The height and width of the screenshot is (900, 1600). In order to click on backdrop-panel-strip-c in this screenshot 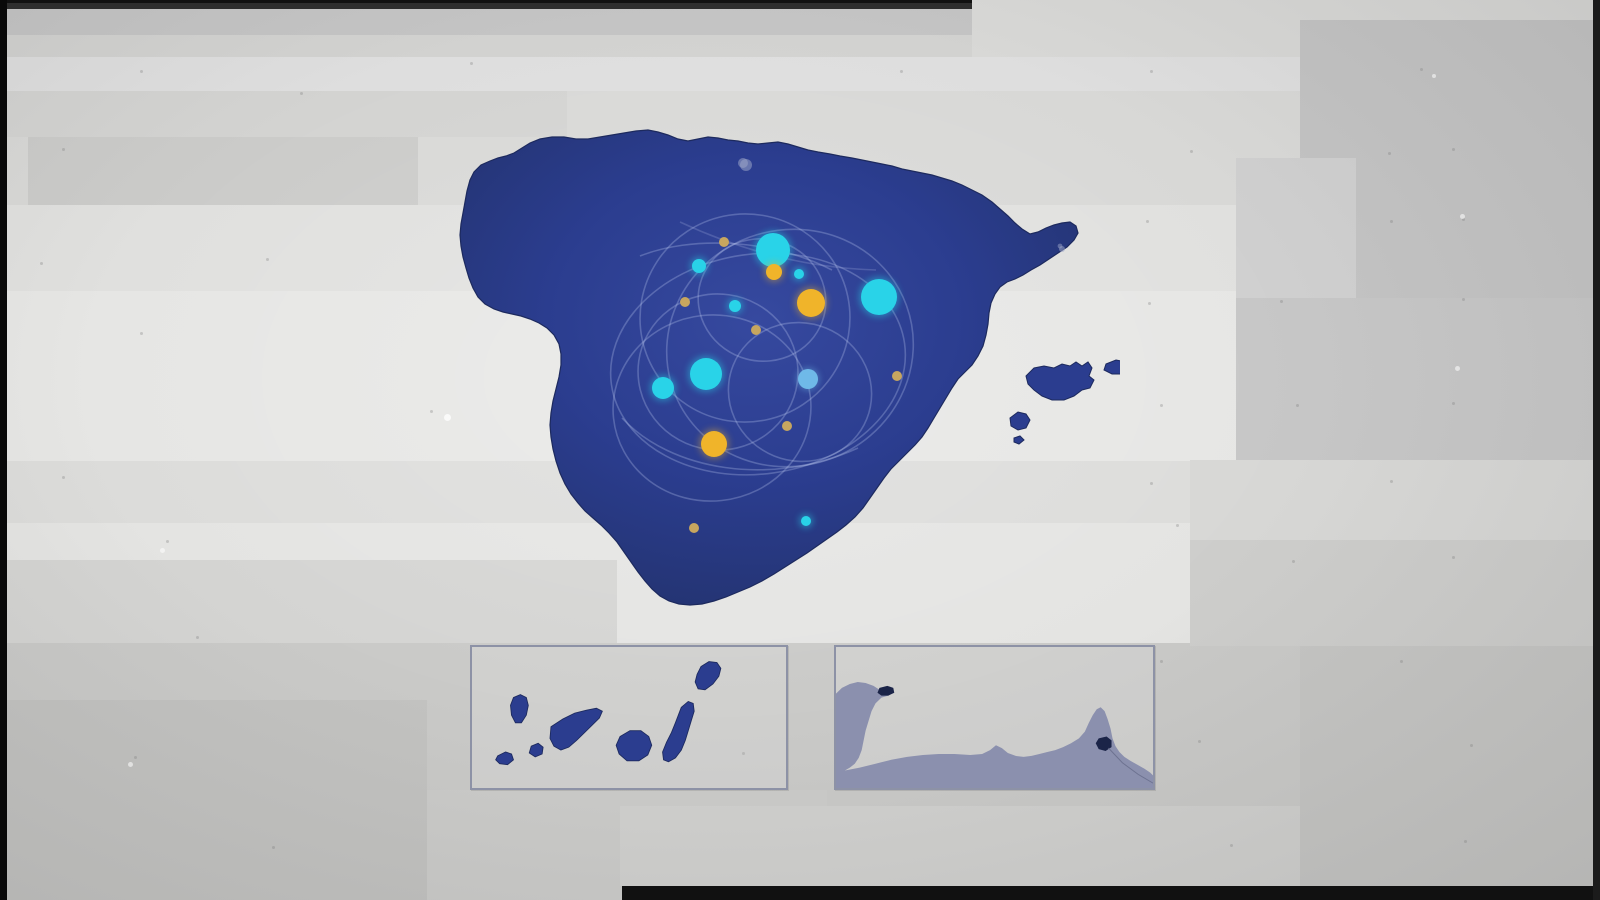, I will do `click(223, 171)`.